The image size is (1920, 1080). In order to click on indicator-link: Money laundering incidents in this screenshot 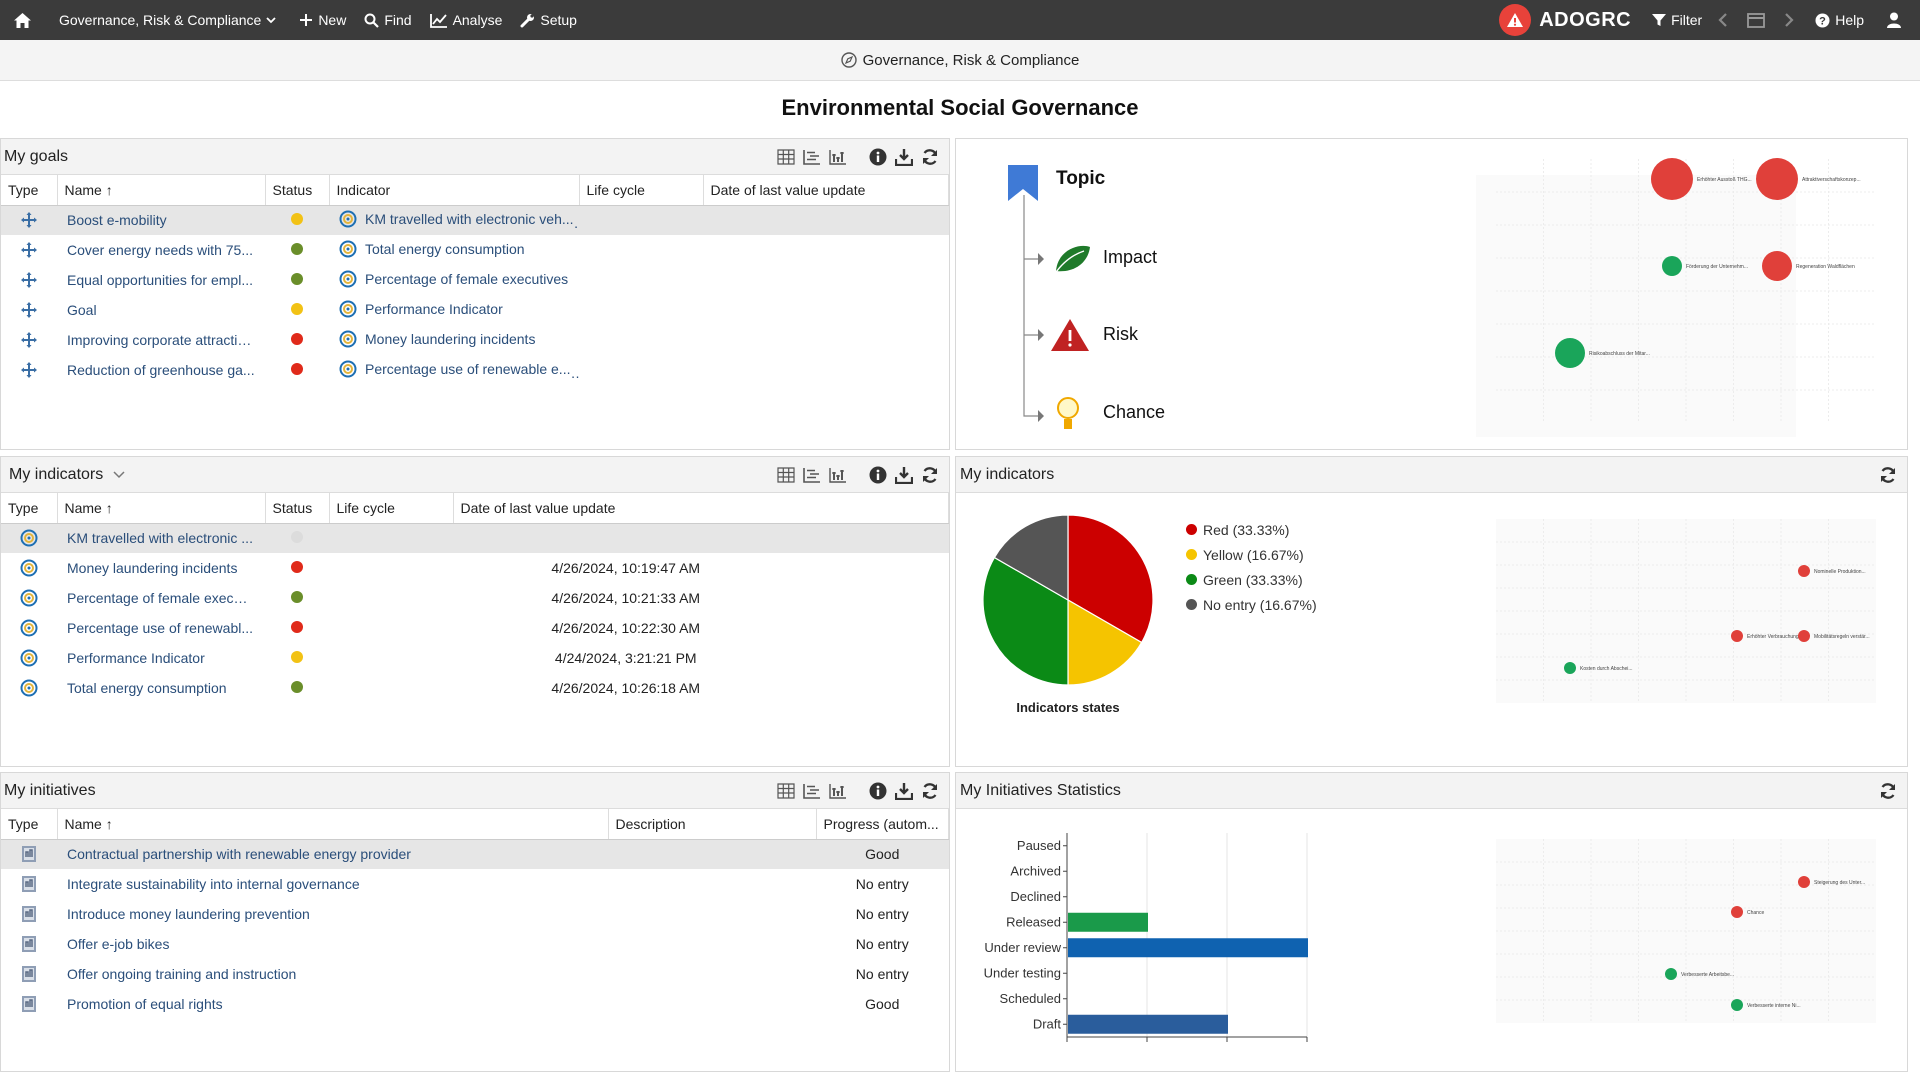, I will do `click(450, 338)`.